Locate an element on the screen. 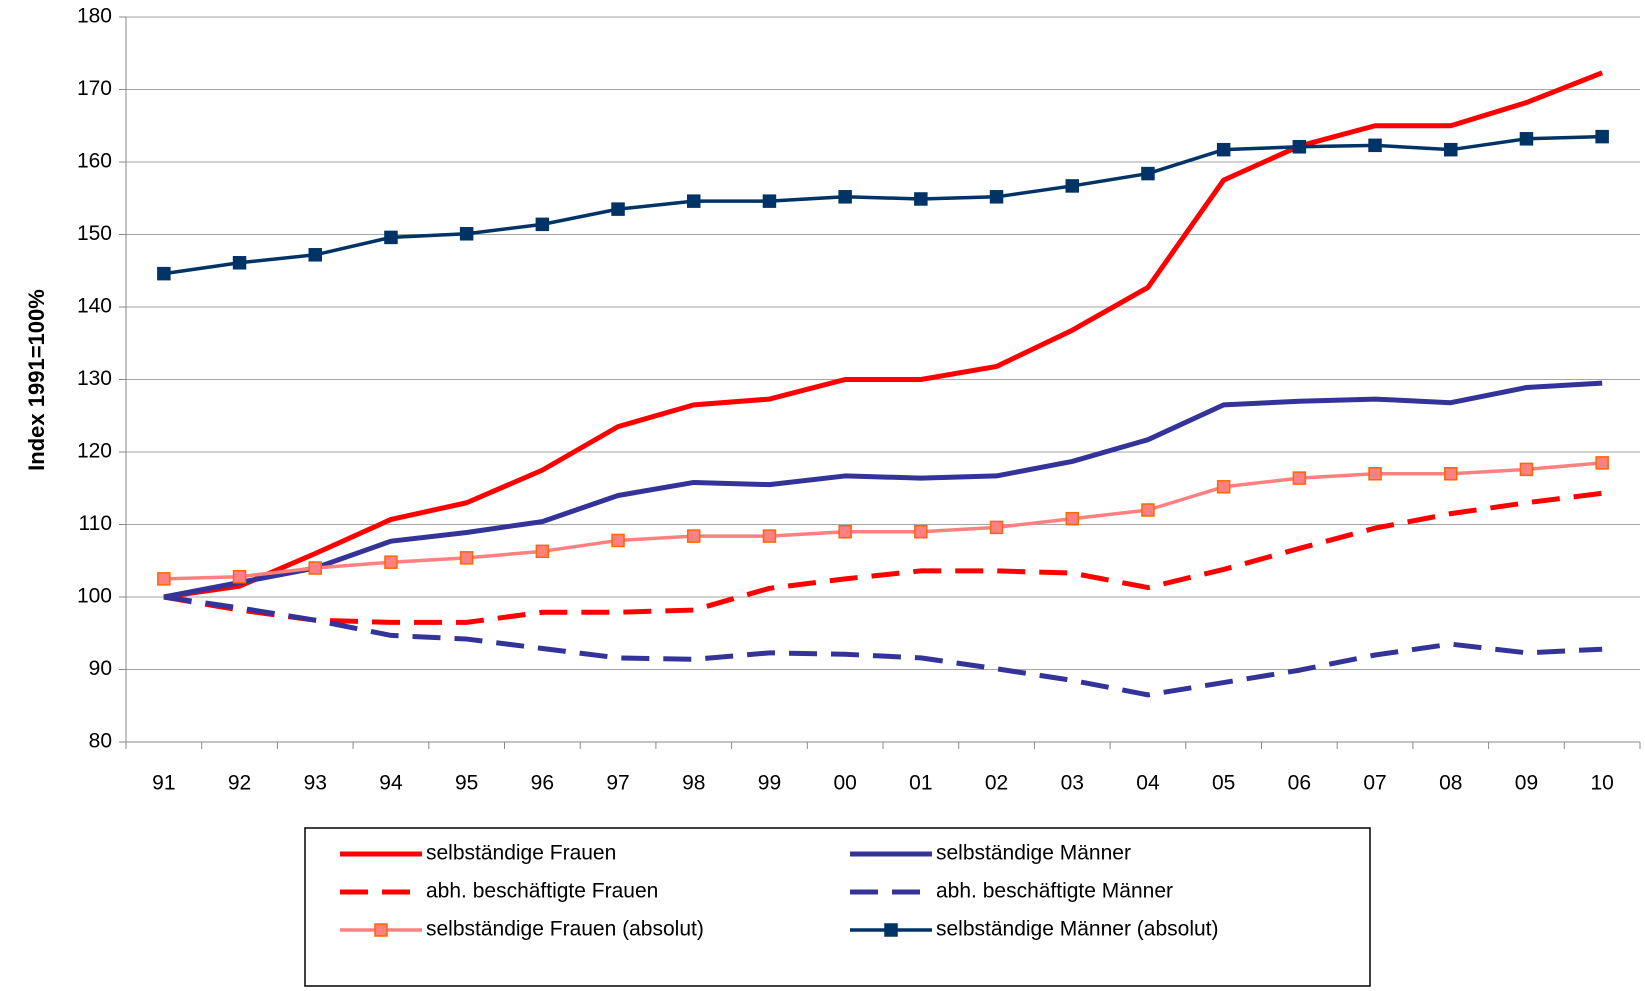  legend-box is located at coordinates (837, 907).